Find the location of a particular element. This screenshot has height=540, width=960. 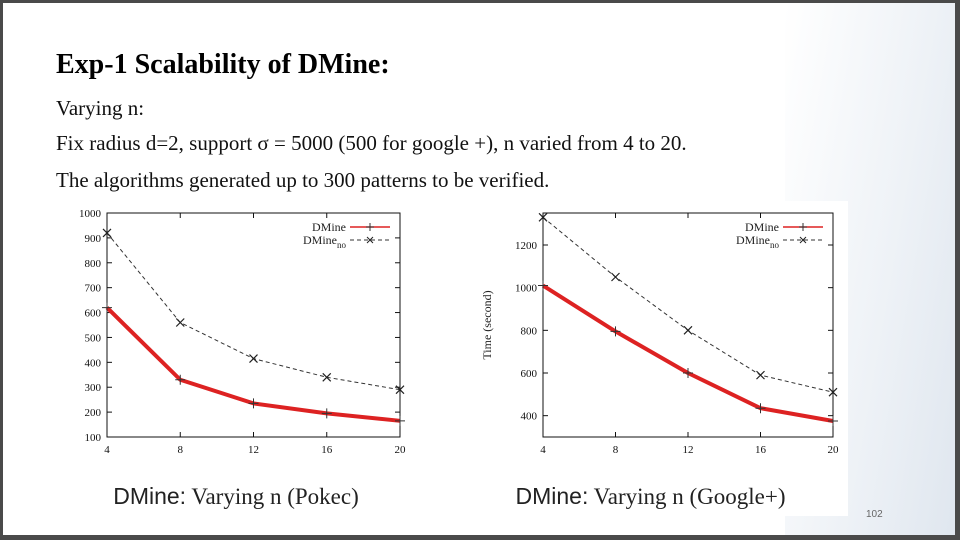

y-tick-label: 500 is located at coordinates (93, 338).